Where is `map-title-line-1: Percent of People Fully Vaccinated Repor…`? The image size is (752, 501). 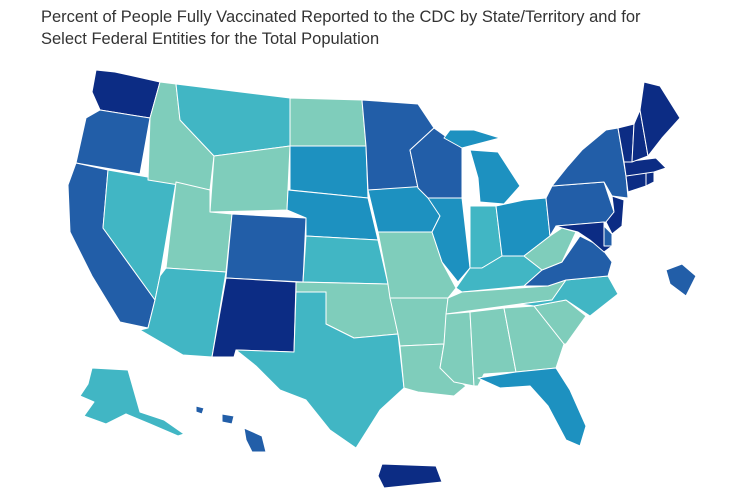
map-title-line-1: Percent of People Fully Vaccinated Repor… is located at coordinates (341, 17).